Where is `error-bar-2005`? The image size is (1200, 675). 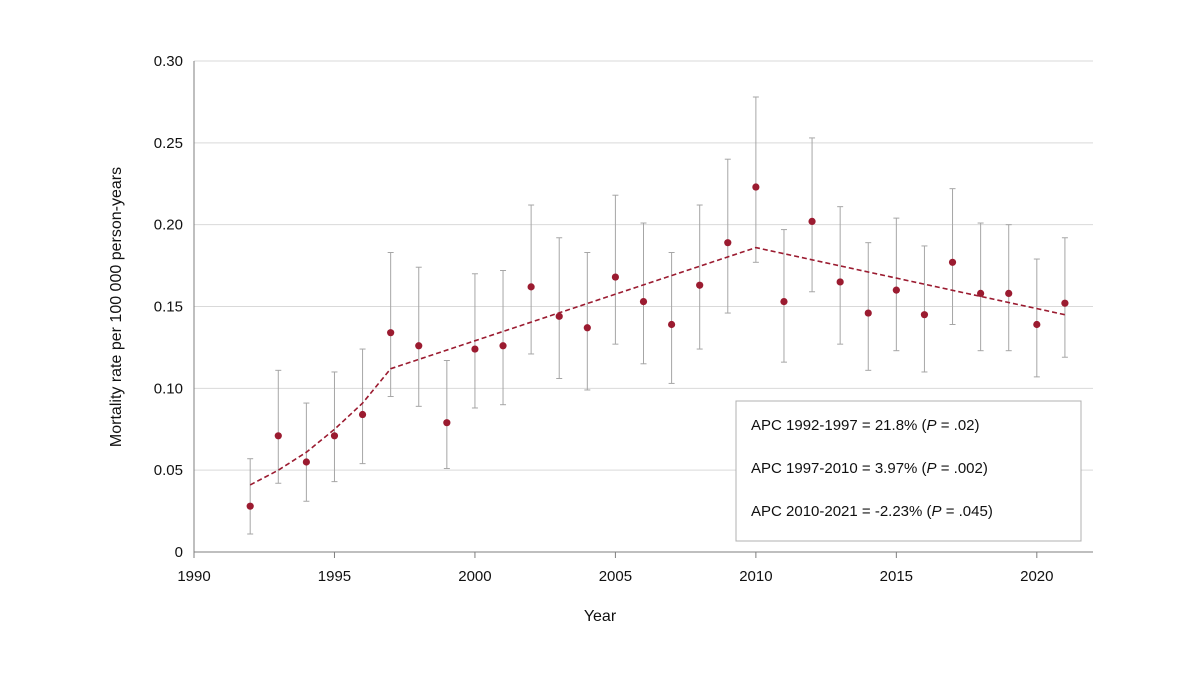 error-bar-2005 is located at coordinates (615, 269).